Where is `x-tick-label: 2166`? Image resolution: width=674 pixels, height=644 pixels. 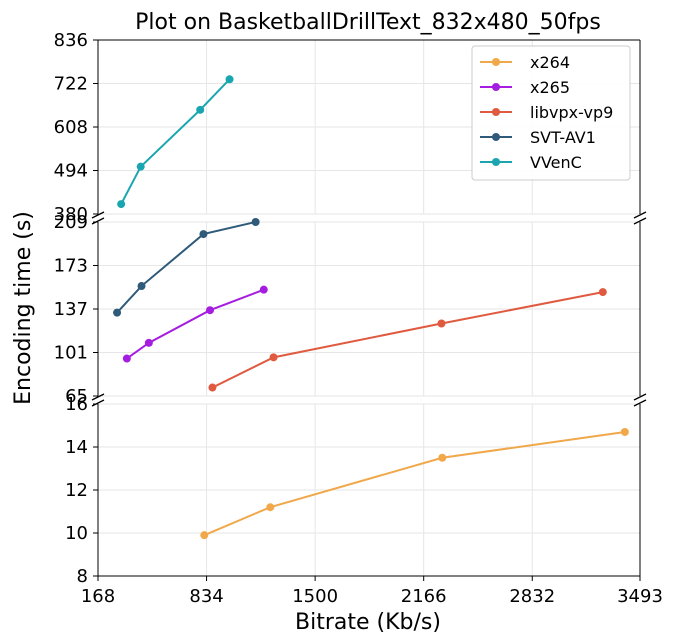
x-tick-label: 2166 is located at coordinates (424, 596).